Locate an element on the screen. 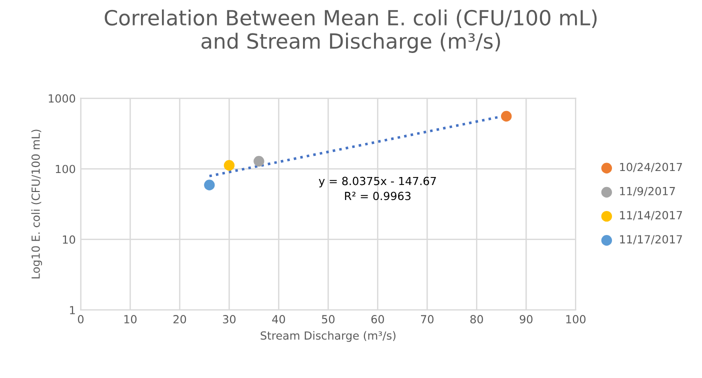 The width and height of the screenshot is (702, 378). x-tick-label: 70 is located at coordinates (427, 319).